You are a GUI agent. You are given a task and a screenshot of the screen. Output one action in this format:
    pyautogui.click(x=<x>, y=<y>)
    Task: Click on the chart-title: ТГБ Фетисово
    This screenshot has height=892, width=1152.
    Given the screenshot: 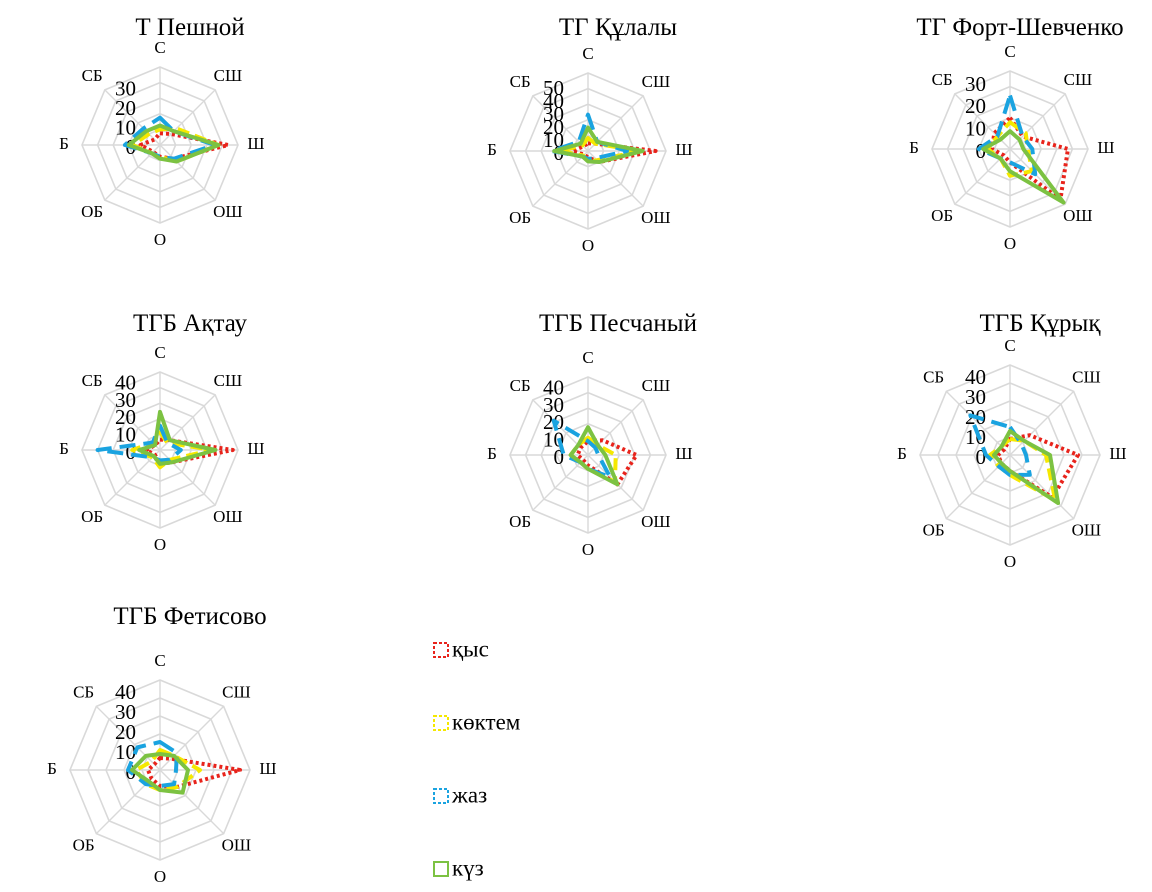 What is the action you would take?
    pyautogui.click(x=189, y=616)
    